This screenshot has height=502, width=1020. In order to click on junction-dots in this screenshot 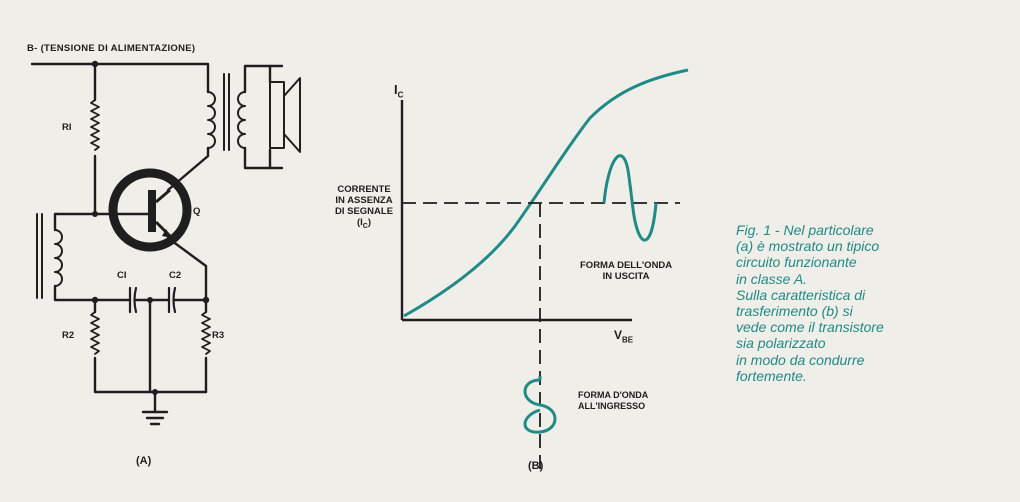, I will do `click(150, 227)`.